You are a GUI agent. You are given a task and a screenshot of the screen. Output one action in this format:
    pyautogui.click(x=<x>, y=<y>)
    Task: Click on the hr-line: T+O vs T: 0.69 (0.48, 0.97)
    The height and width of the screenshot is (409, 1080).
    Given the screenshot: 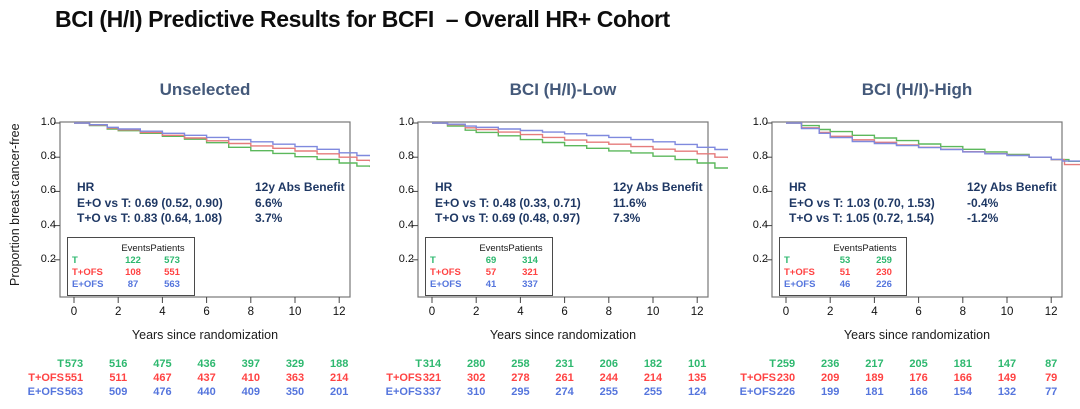 What is the action you would take?
    pyautogui.click(x=508, y=218)
    